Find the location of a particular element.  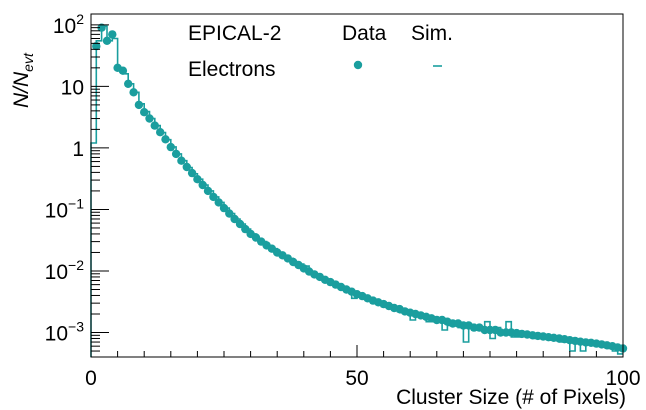

x-tick-label: 100 is located at coordinates (622, 378).